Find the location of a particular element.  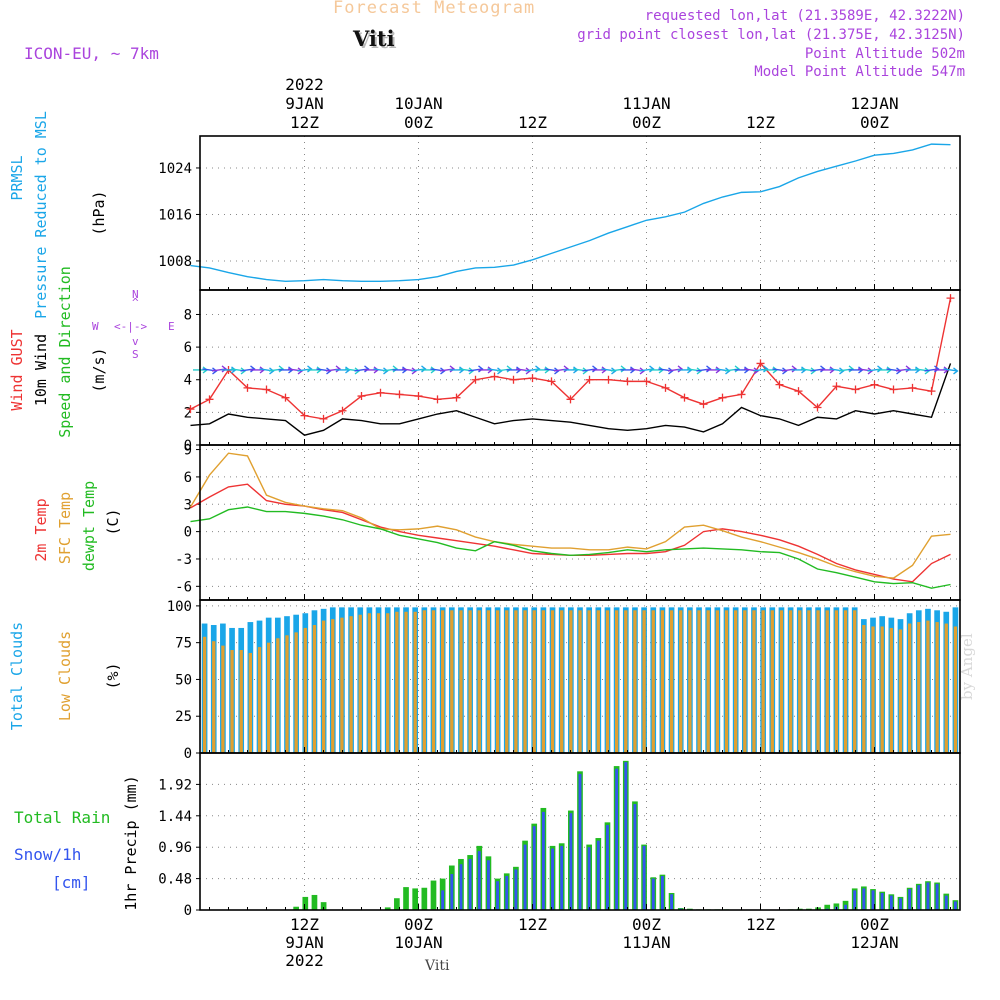

bottom-time-label: 11JAN is located at coordinates (646, 942).